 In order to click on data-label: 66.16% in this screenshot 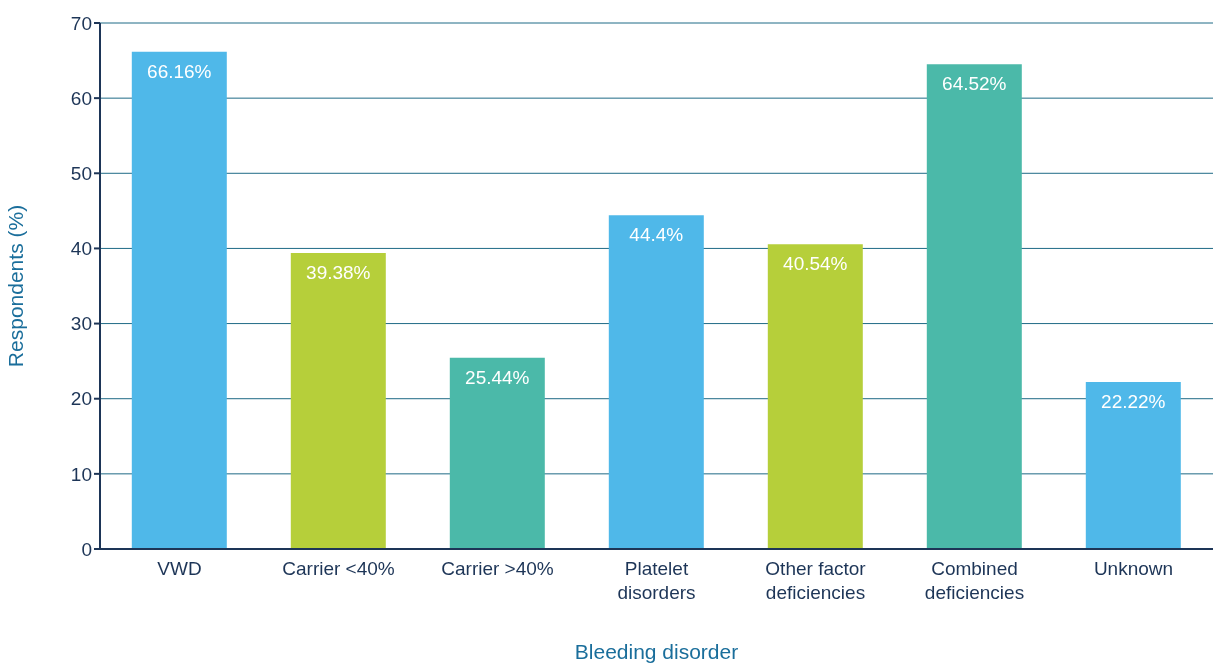, I will do `click(179, 71)`.